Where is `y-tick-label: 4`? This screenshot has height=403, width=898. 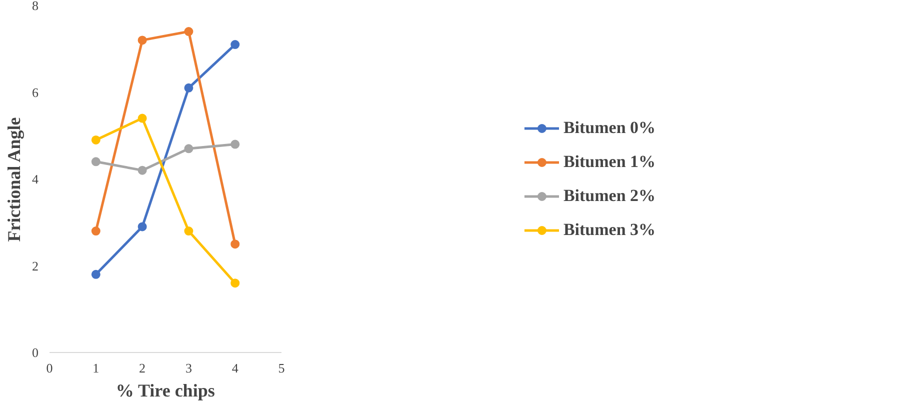
y-tick-label: 4 is located at coordinates (35, 179).